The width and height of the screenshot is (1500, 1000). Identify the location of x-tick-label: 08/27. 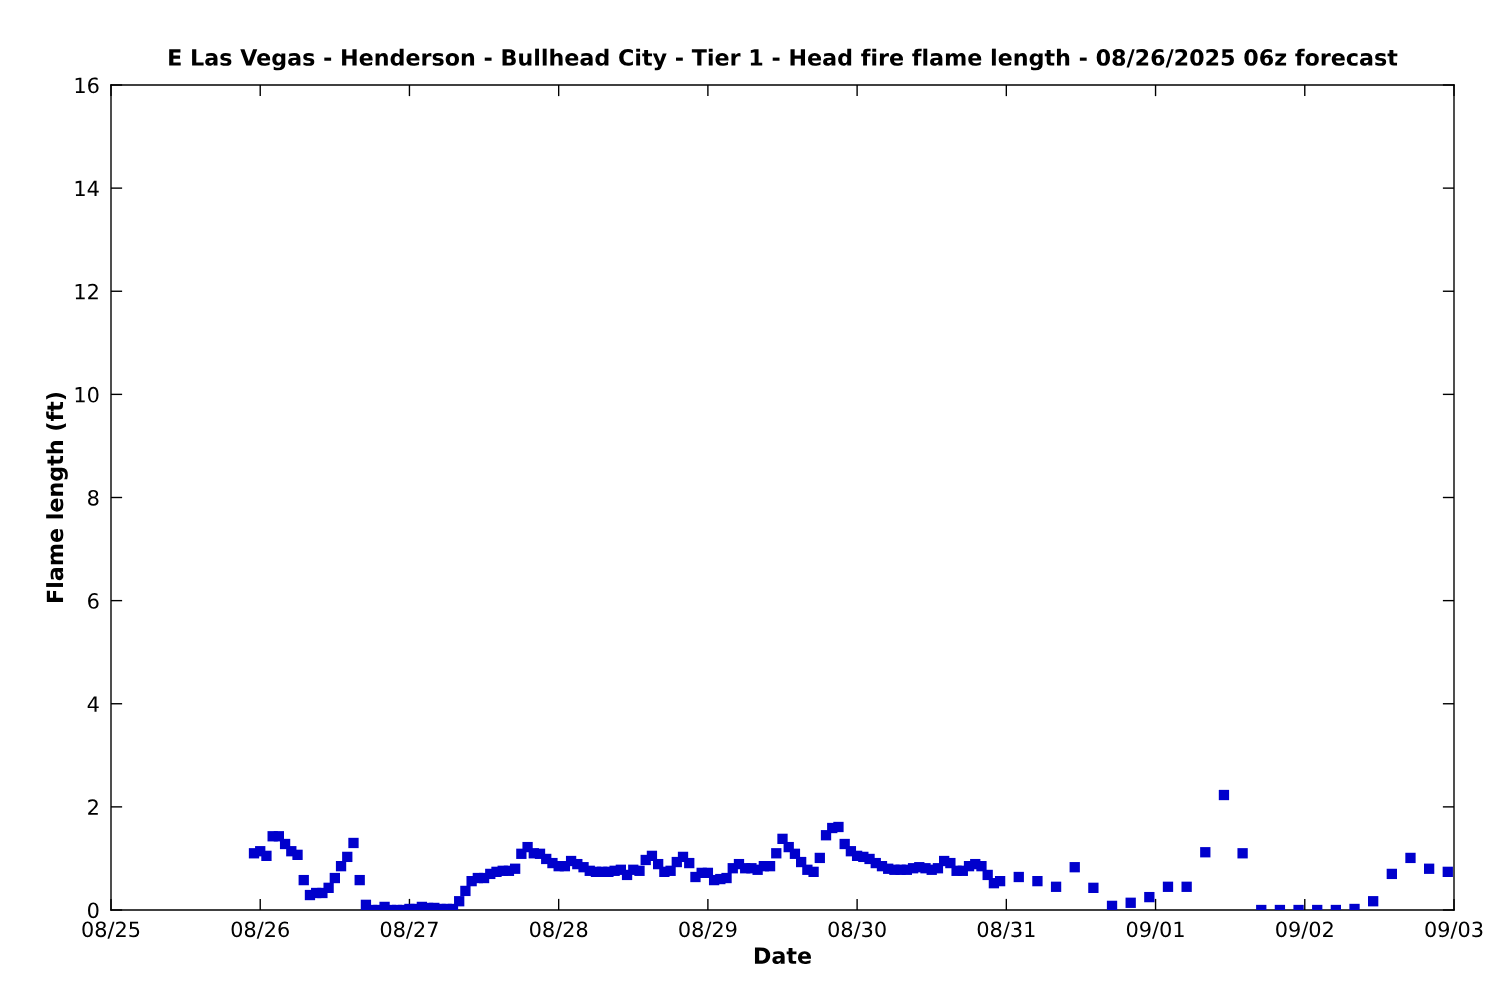
(409, 930).